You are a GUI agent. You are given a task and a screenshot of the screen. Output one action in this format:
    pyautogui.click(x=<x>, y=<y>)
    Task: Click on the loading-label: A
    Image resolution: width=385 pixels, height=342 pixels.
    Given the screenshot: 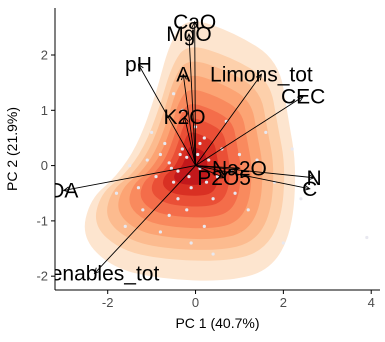 What is the action you would take?
    pyautogui.click(x=183, y=74)
    